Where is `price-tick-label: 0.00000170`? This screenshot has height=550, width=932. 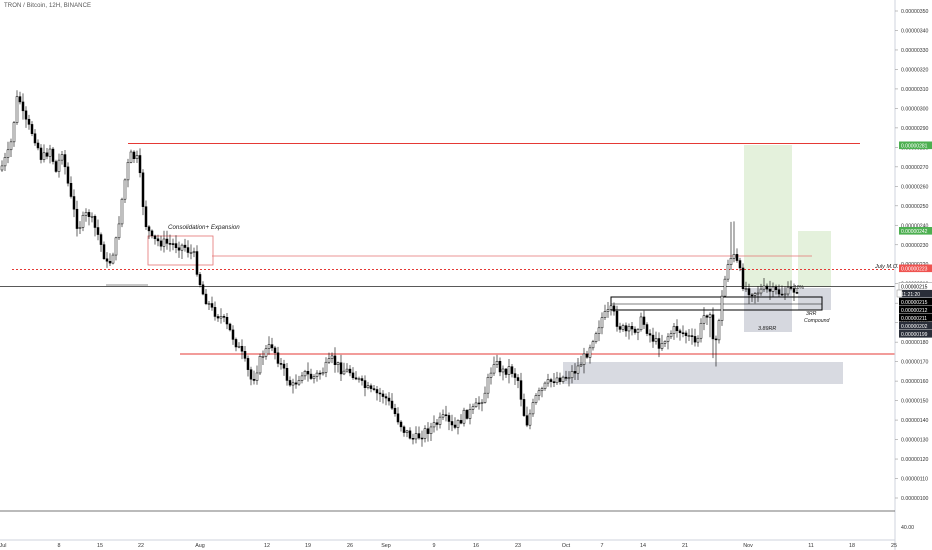
price-tick-label: 0.00000170 is located at coordinates (915, 363).